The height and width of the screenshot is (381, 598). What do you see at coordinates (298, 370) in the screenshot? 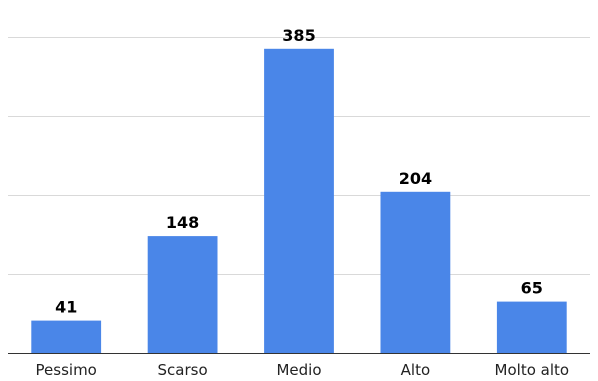
I see `x-tick-label-medio: Medio` at bounding box center [298, 370].